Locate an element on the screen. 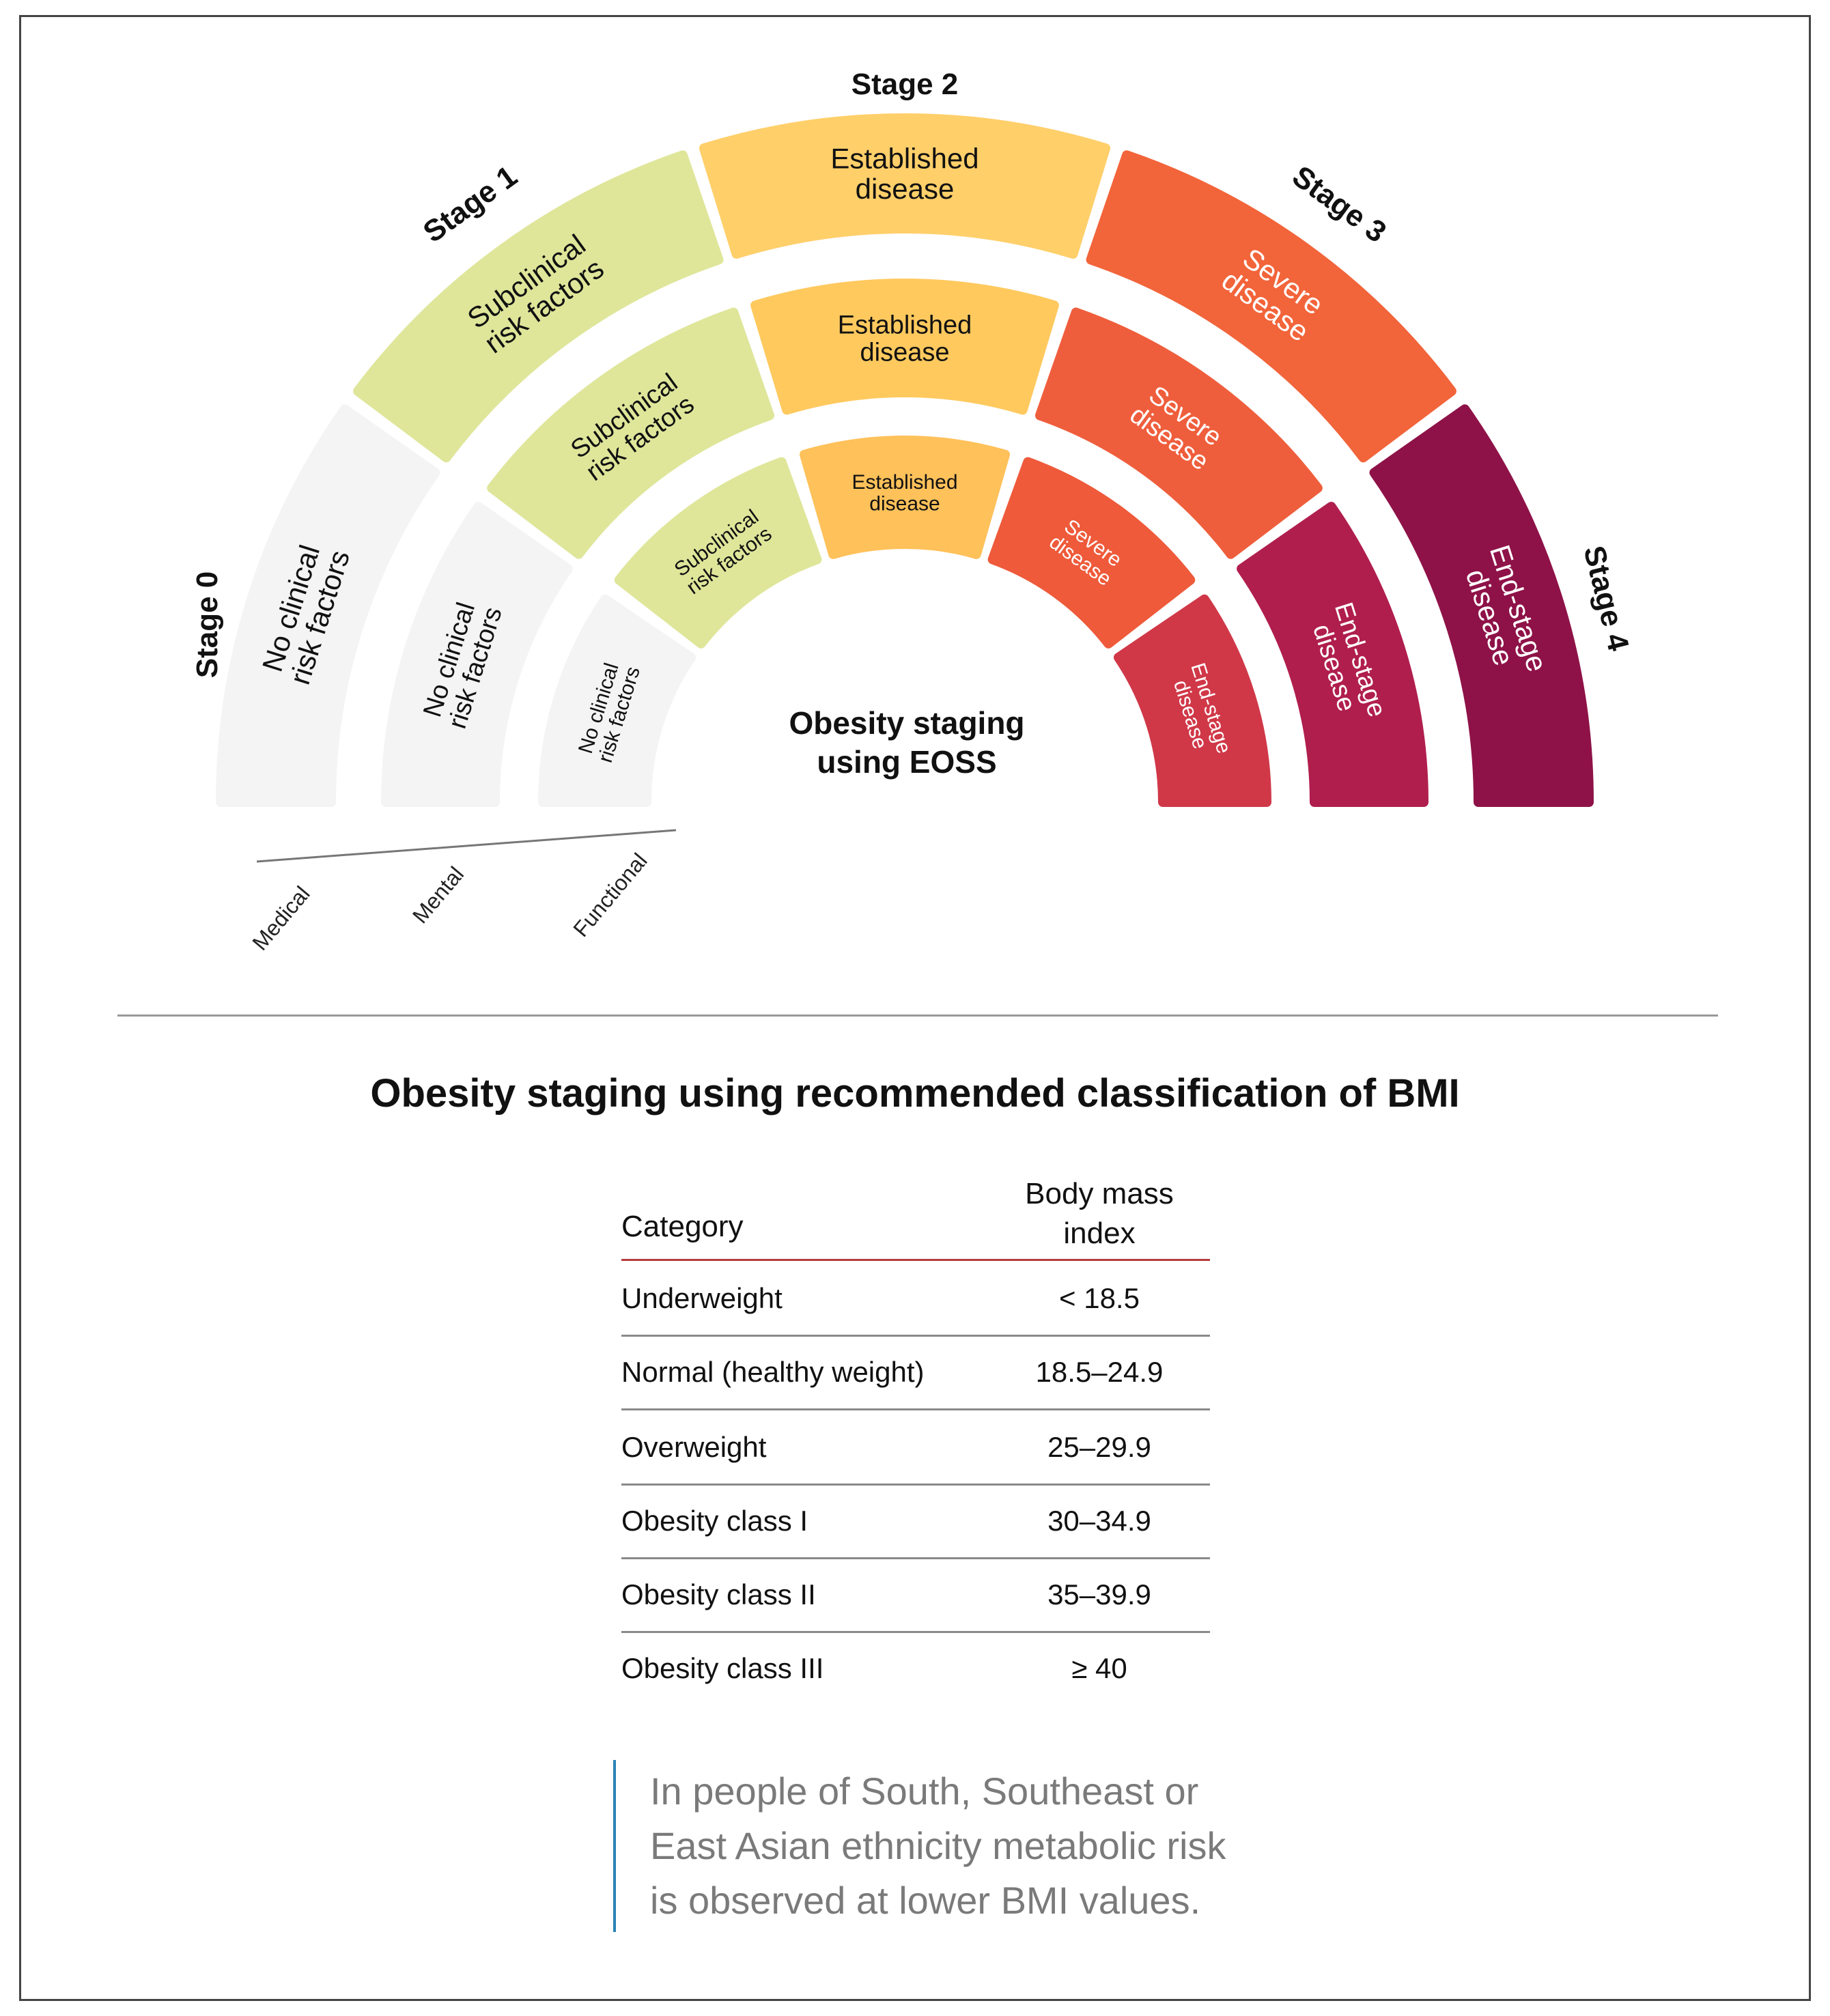 The image size is (1830, 2016). table-row: Normal (healthy weight) 18.5–24.9 is located at coordinates (915, 1373).